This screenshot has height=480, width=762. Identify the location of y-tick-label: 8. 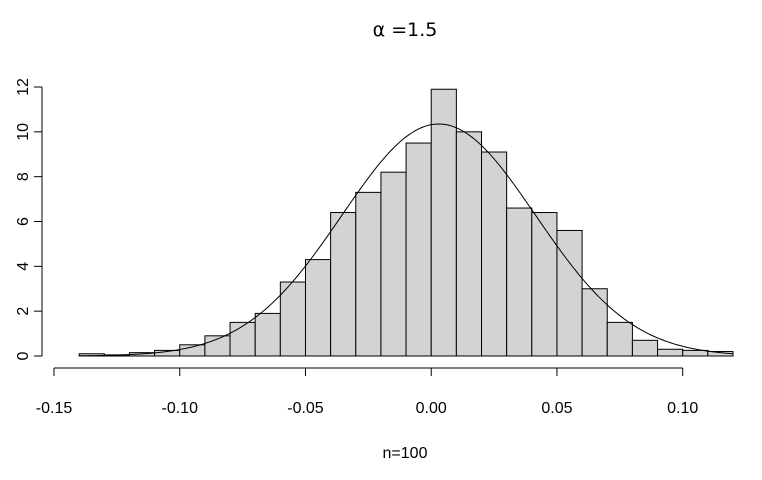
(23, 176).